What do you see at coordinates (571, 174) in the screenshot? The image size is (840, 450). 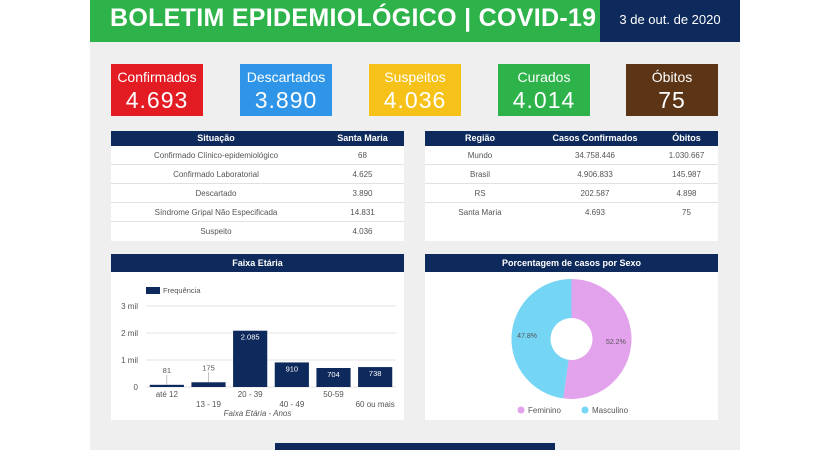 I see `table-row: Brasil 4.906.833 145.987` at bounding box center [571, 174].